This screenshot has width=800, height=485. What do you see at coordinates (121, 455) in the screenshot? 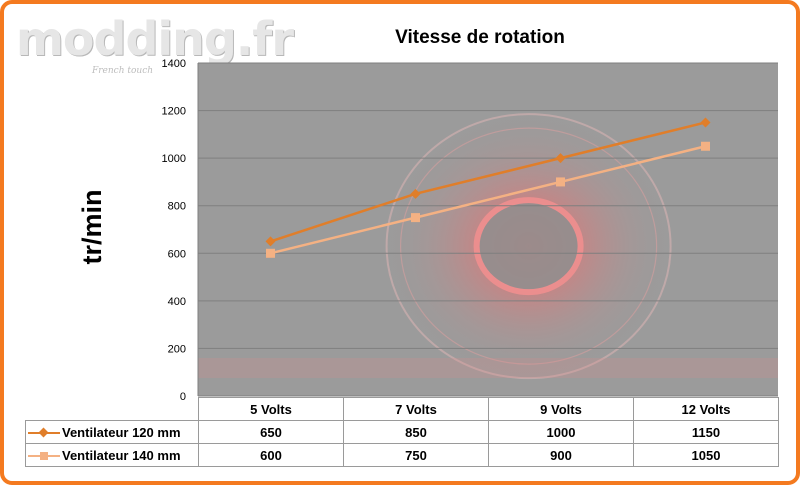
I see `legend-label: Ventilateur 140 mm` at bounding box center [121, 455].